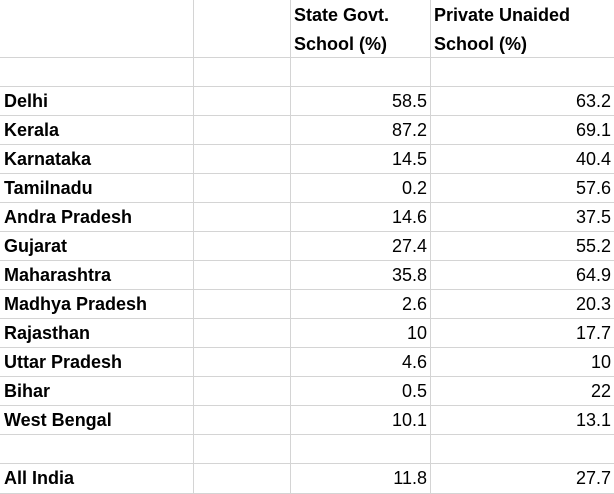 The height and width of the screenshot is (494, 614). I want to click on private-unaided-value-cell: 10, so click(522, 362).